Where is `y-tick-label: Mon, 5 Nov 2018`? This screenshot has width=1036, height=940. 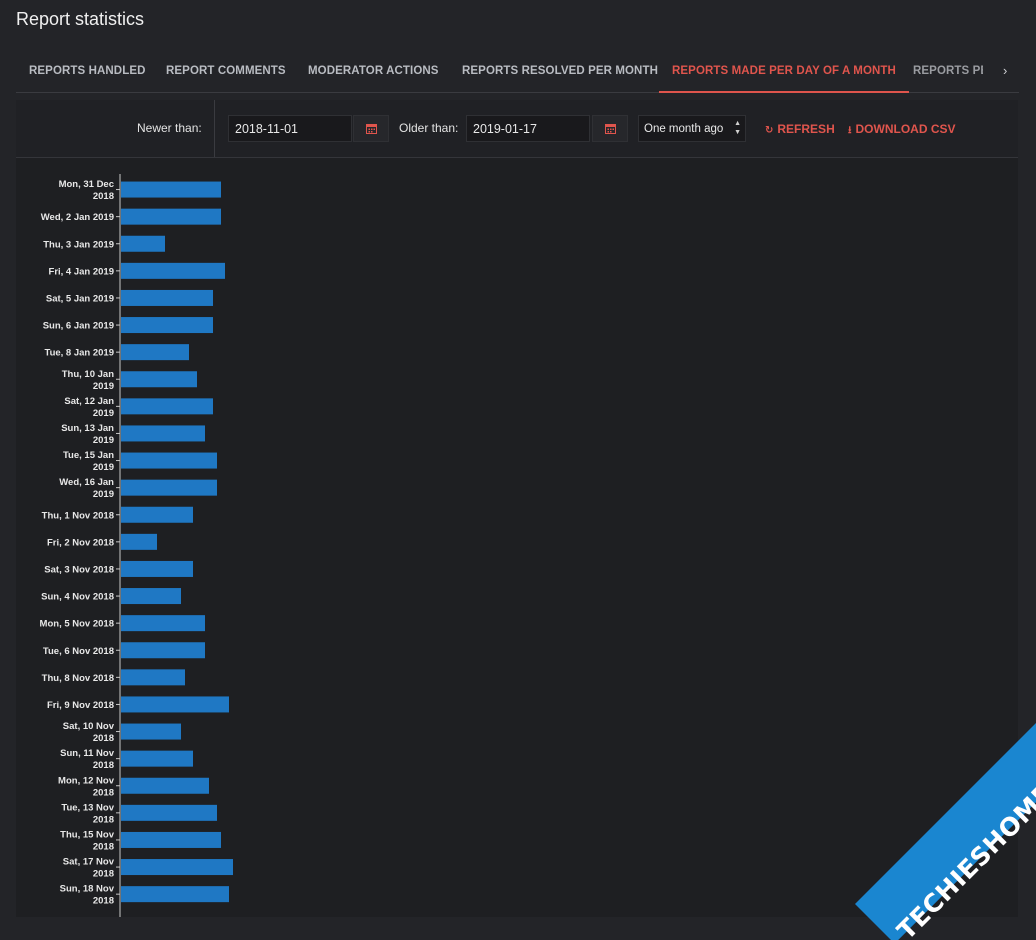 y-tick-label: Mon, 5 Nov 2018 is located at coordinates (77, 624).